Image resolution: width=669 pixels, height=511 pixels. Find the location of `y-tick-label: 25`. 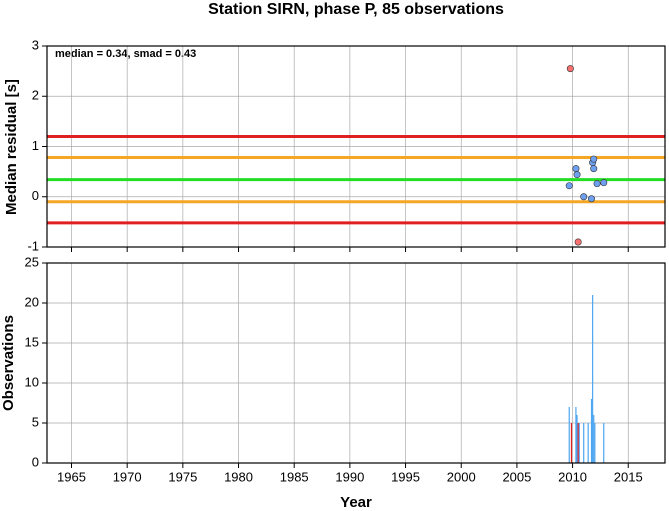

y-tick-label: 25 is located at coordinates (32, 261).